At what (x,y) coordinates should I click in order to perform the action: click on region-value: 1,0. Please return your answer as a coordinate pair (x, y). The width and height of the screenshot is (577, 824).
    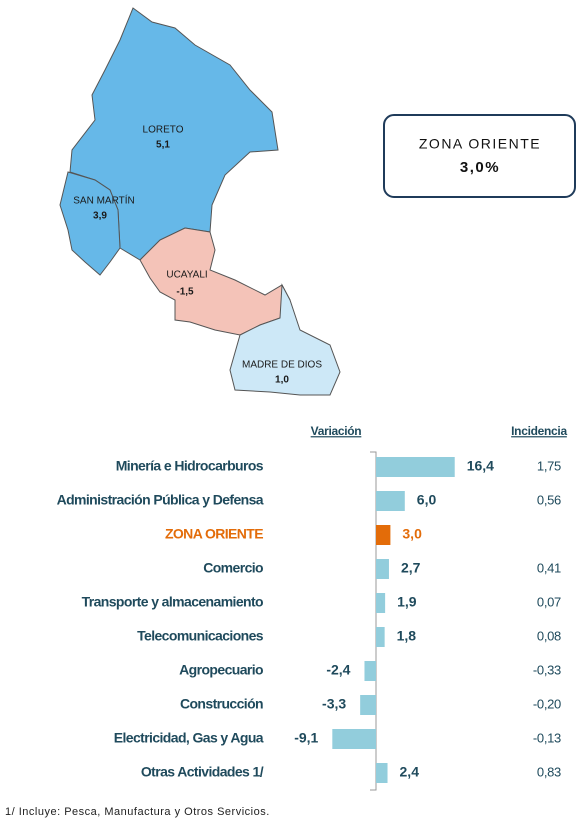
    Looking at the image, I should click on (282, 380).